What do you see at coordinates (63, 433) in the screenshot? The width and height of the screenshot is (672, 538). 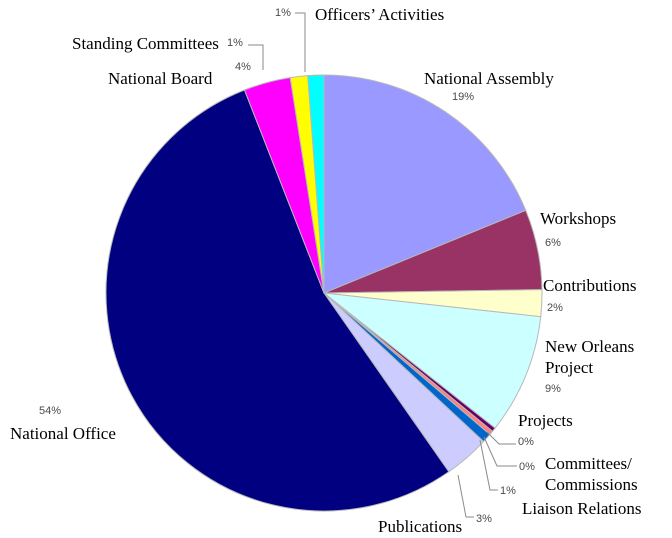 I see `category-label-national-office: National Office` at bounding box center [63, 433].